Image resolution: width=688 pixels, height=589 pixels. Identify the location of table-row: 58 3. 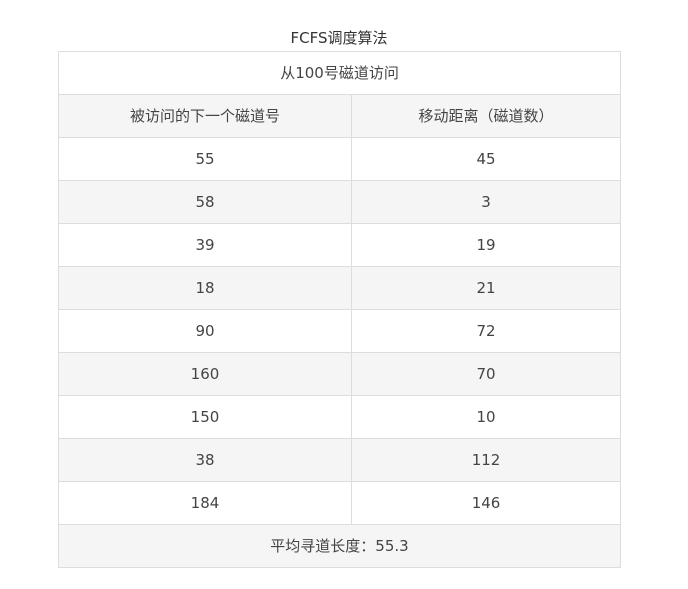
(340, 202).